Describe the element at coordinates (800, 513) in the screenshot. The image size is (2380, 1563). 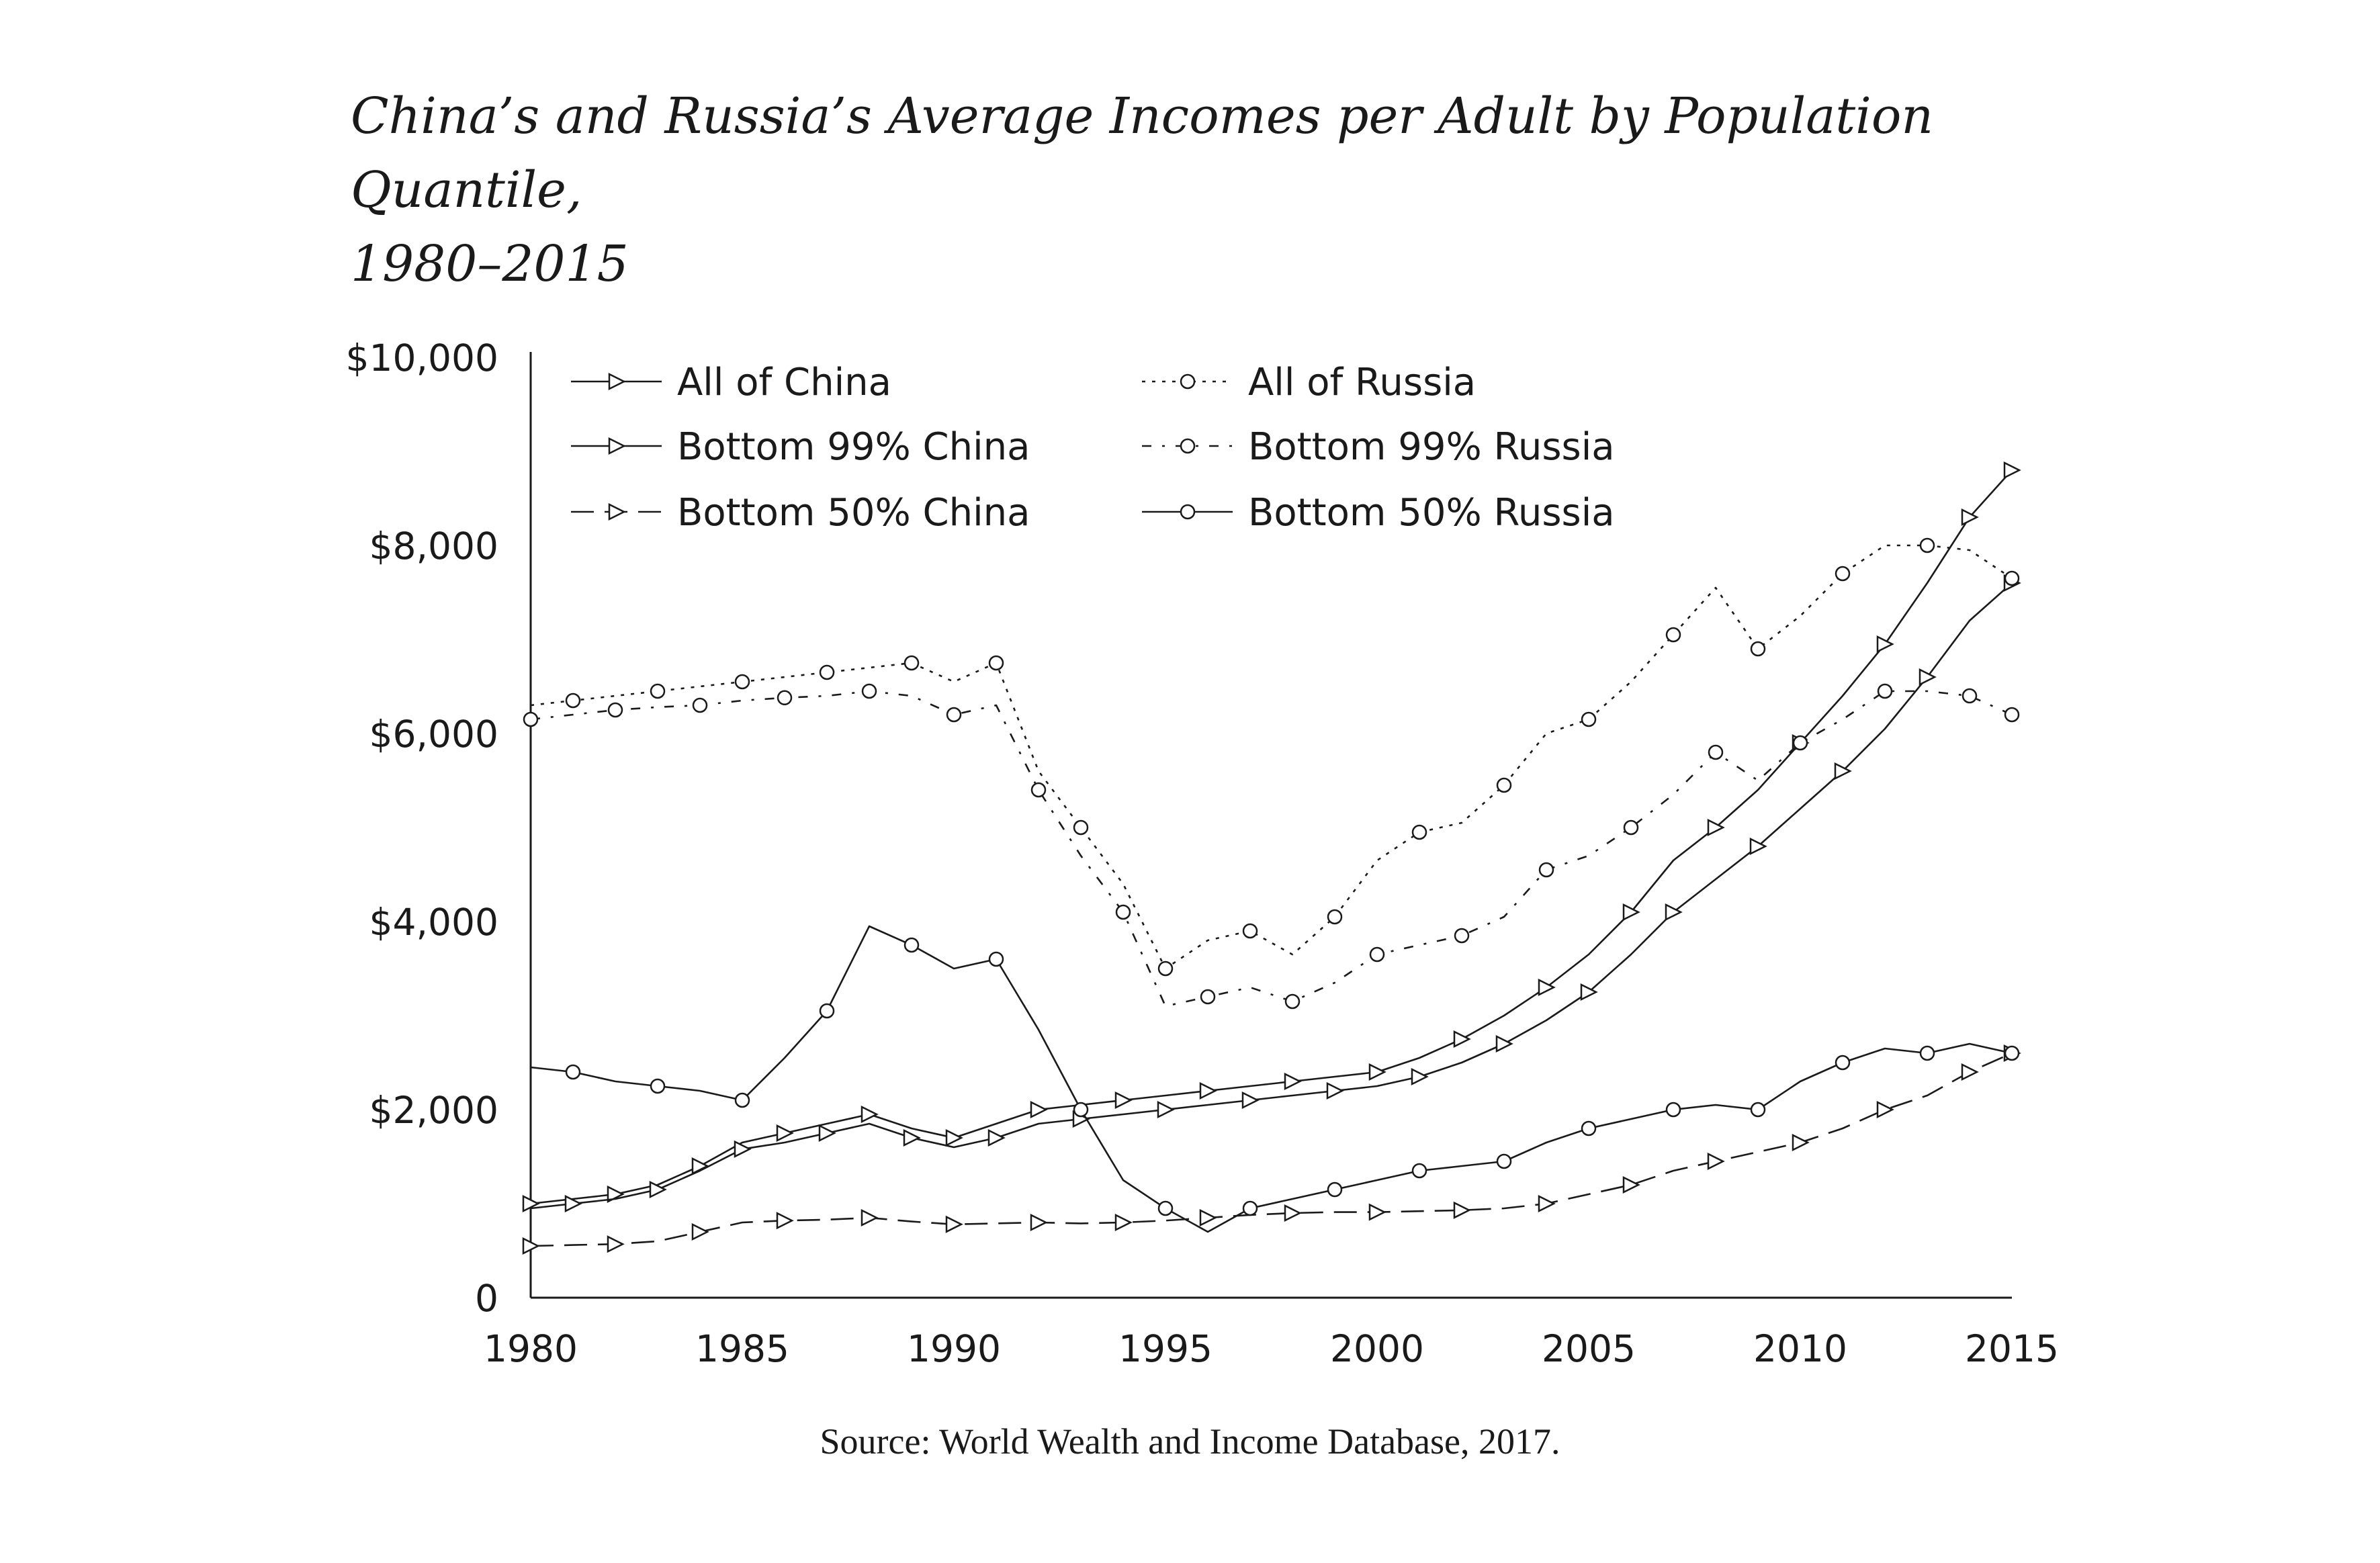
I see `legend-item-bottom-50-china: Bottom 50% China` at that location.